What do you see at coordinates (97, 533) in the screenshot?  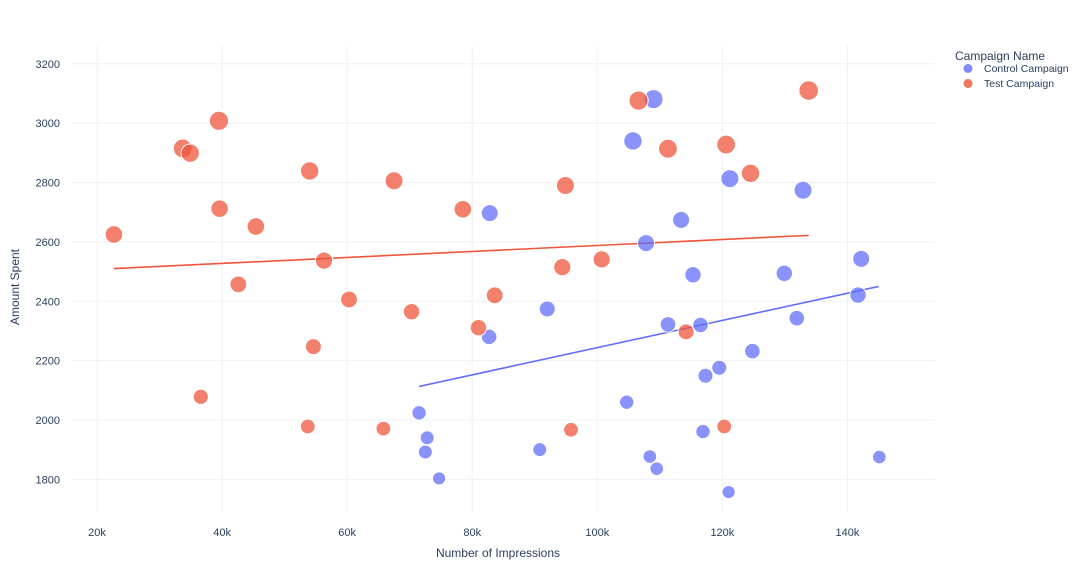 I see `x-tick-label: 20k` at bounding box center [97, 533].